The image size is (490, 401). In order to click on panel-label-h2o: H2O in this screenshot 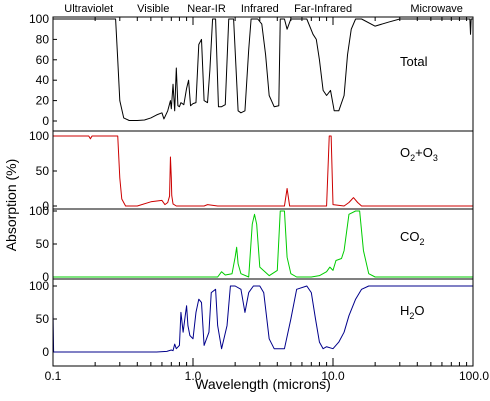, I will do `click(412, 312)`.